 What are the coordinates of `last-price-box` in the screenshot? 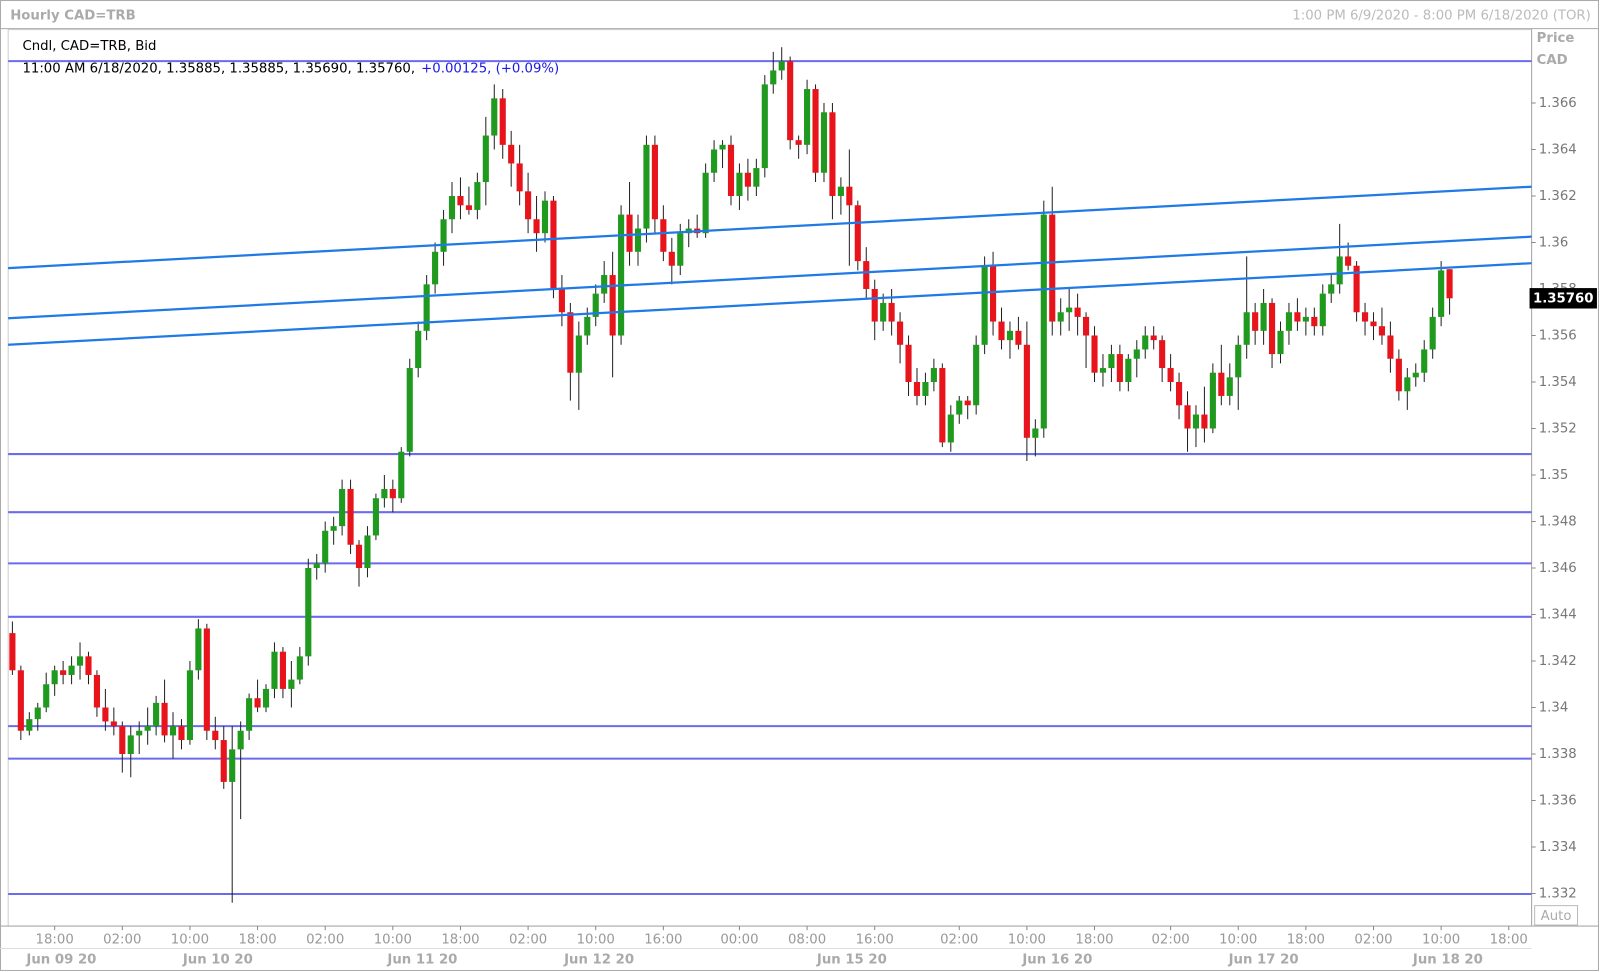 It's located at (1563, 298).